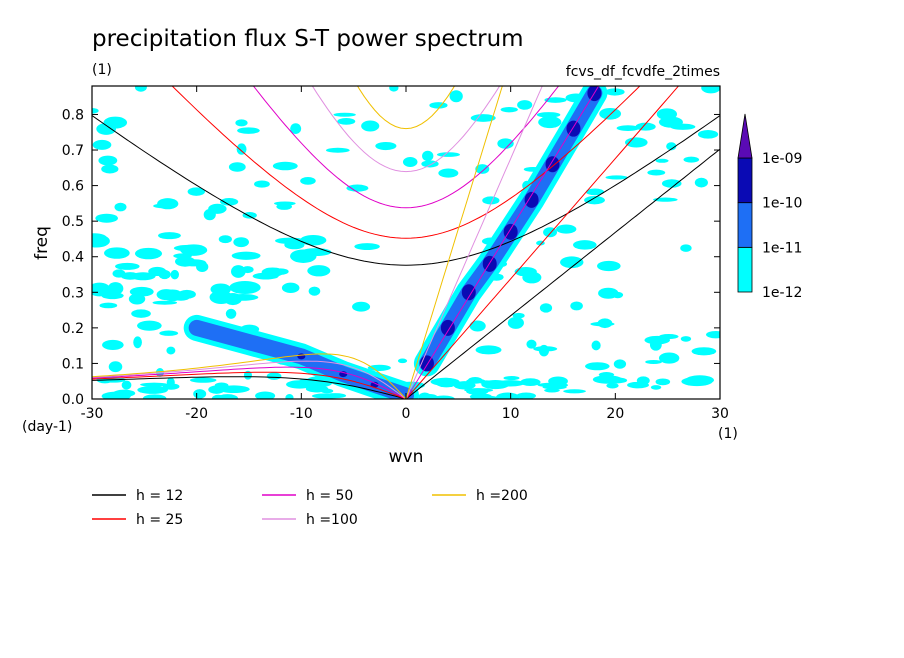 The height and width of the screenshot is (658, 904). What do you see at coordinates (73, 258) in the screenshot?
I see `y-tick-label: 0.4` at bounding box center [73, 258].